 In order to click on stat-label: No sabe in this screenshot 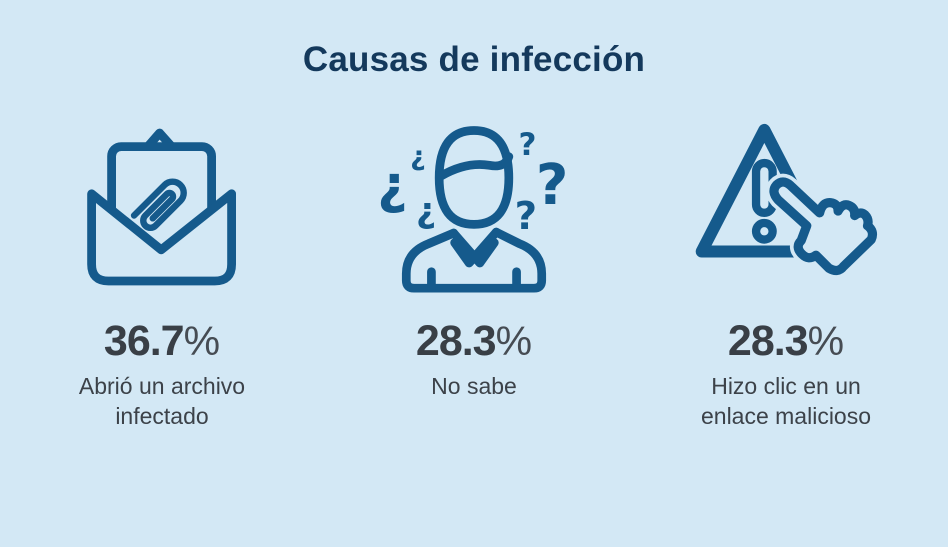, I will do `click(474, 386)`.